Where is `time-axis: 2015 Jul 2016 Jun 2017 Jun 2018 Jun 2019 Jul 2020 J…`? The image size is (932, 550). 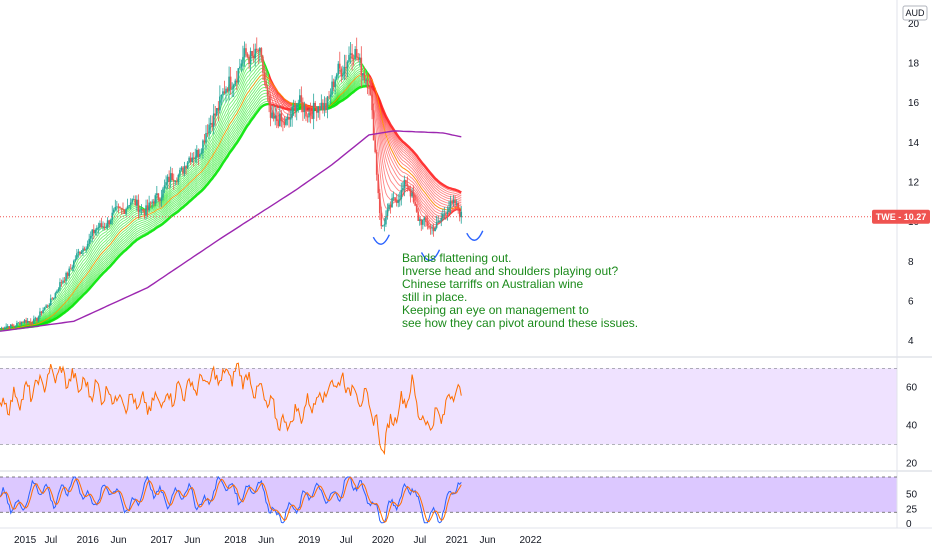 time-axis: 2015 Jul 2016 Jun 2017 Jun 2018 Jun 2019 Jul 2020 J… is located at coordinates (278, 540).